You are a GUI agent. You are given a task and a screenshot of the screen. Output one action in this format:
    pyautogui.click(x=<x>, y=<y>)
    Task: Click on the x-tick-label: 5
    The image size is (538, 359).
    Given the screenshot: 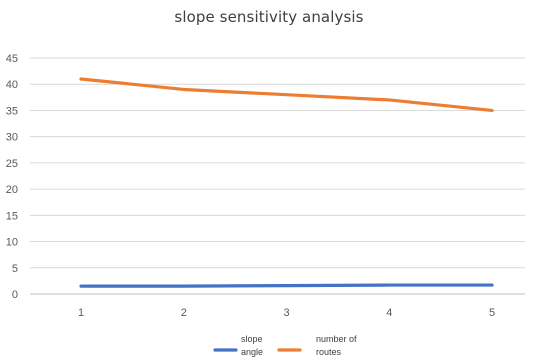 What is the action you would take?
    pyautogui.click(x=492, y=313)
    